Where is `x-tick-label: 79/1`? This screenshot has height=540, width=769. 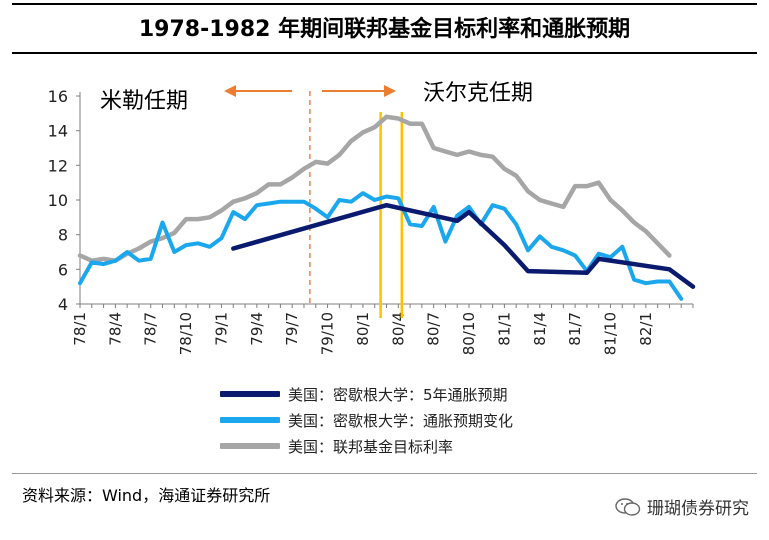
x-tick-label: 79/1 is located at coordinates (221, 329).